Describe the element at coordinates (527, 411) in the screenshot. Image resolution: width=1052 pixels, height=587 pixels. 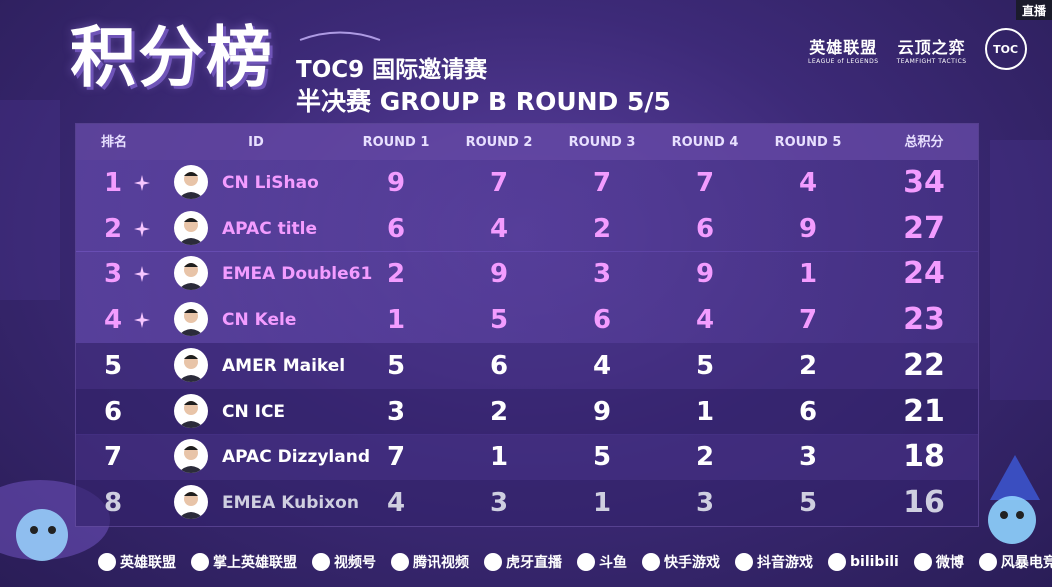
I see `table-row: 6 CN ICE 3 2 9 1 6 21` at that location.